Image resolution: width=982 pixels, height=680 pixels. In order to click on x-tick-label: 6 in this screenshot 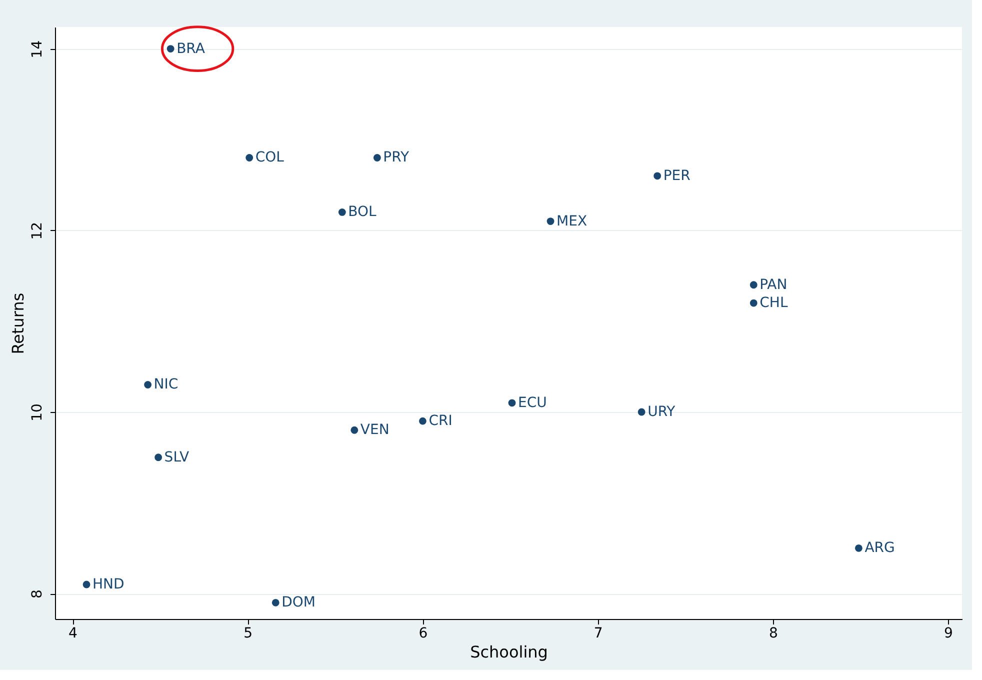, I will do `click(423, 634)`.